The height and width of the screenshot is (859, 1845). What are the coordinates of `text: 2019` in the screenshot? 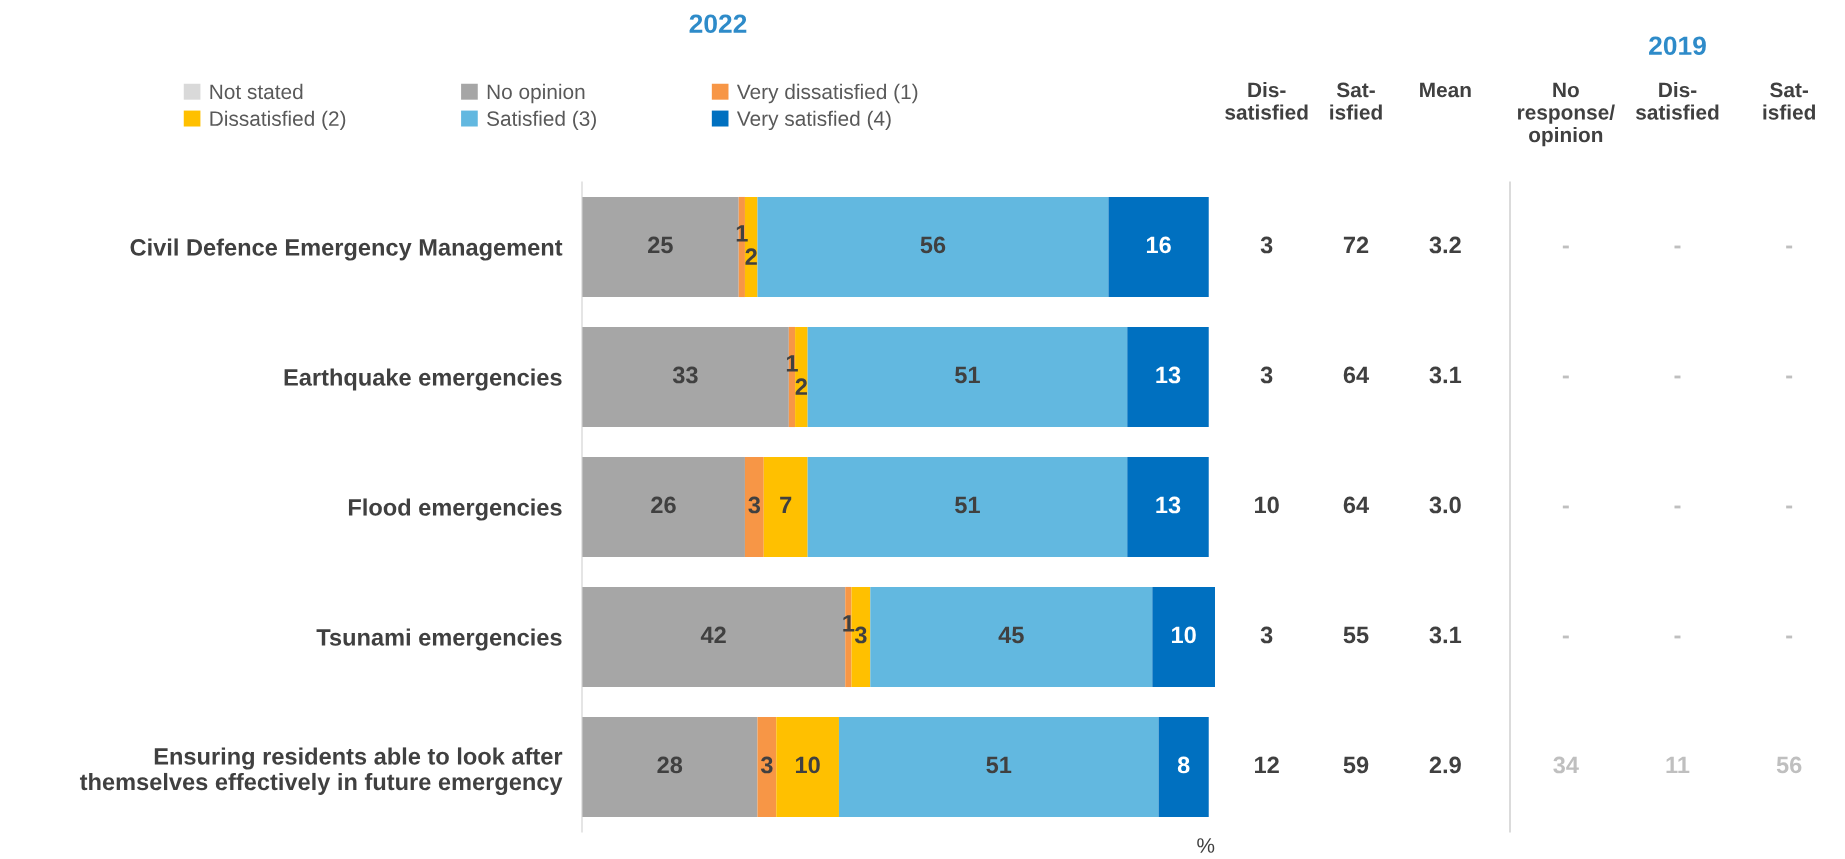 It's located at (1677, 46).